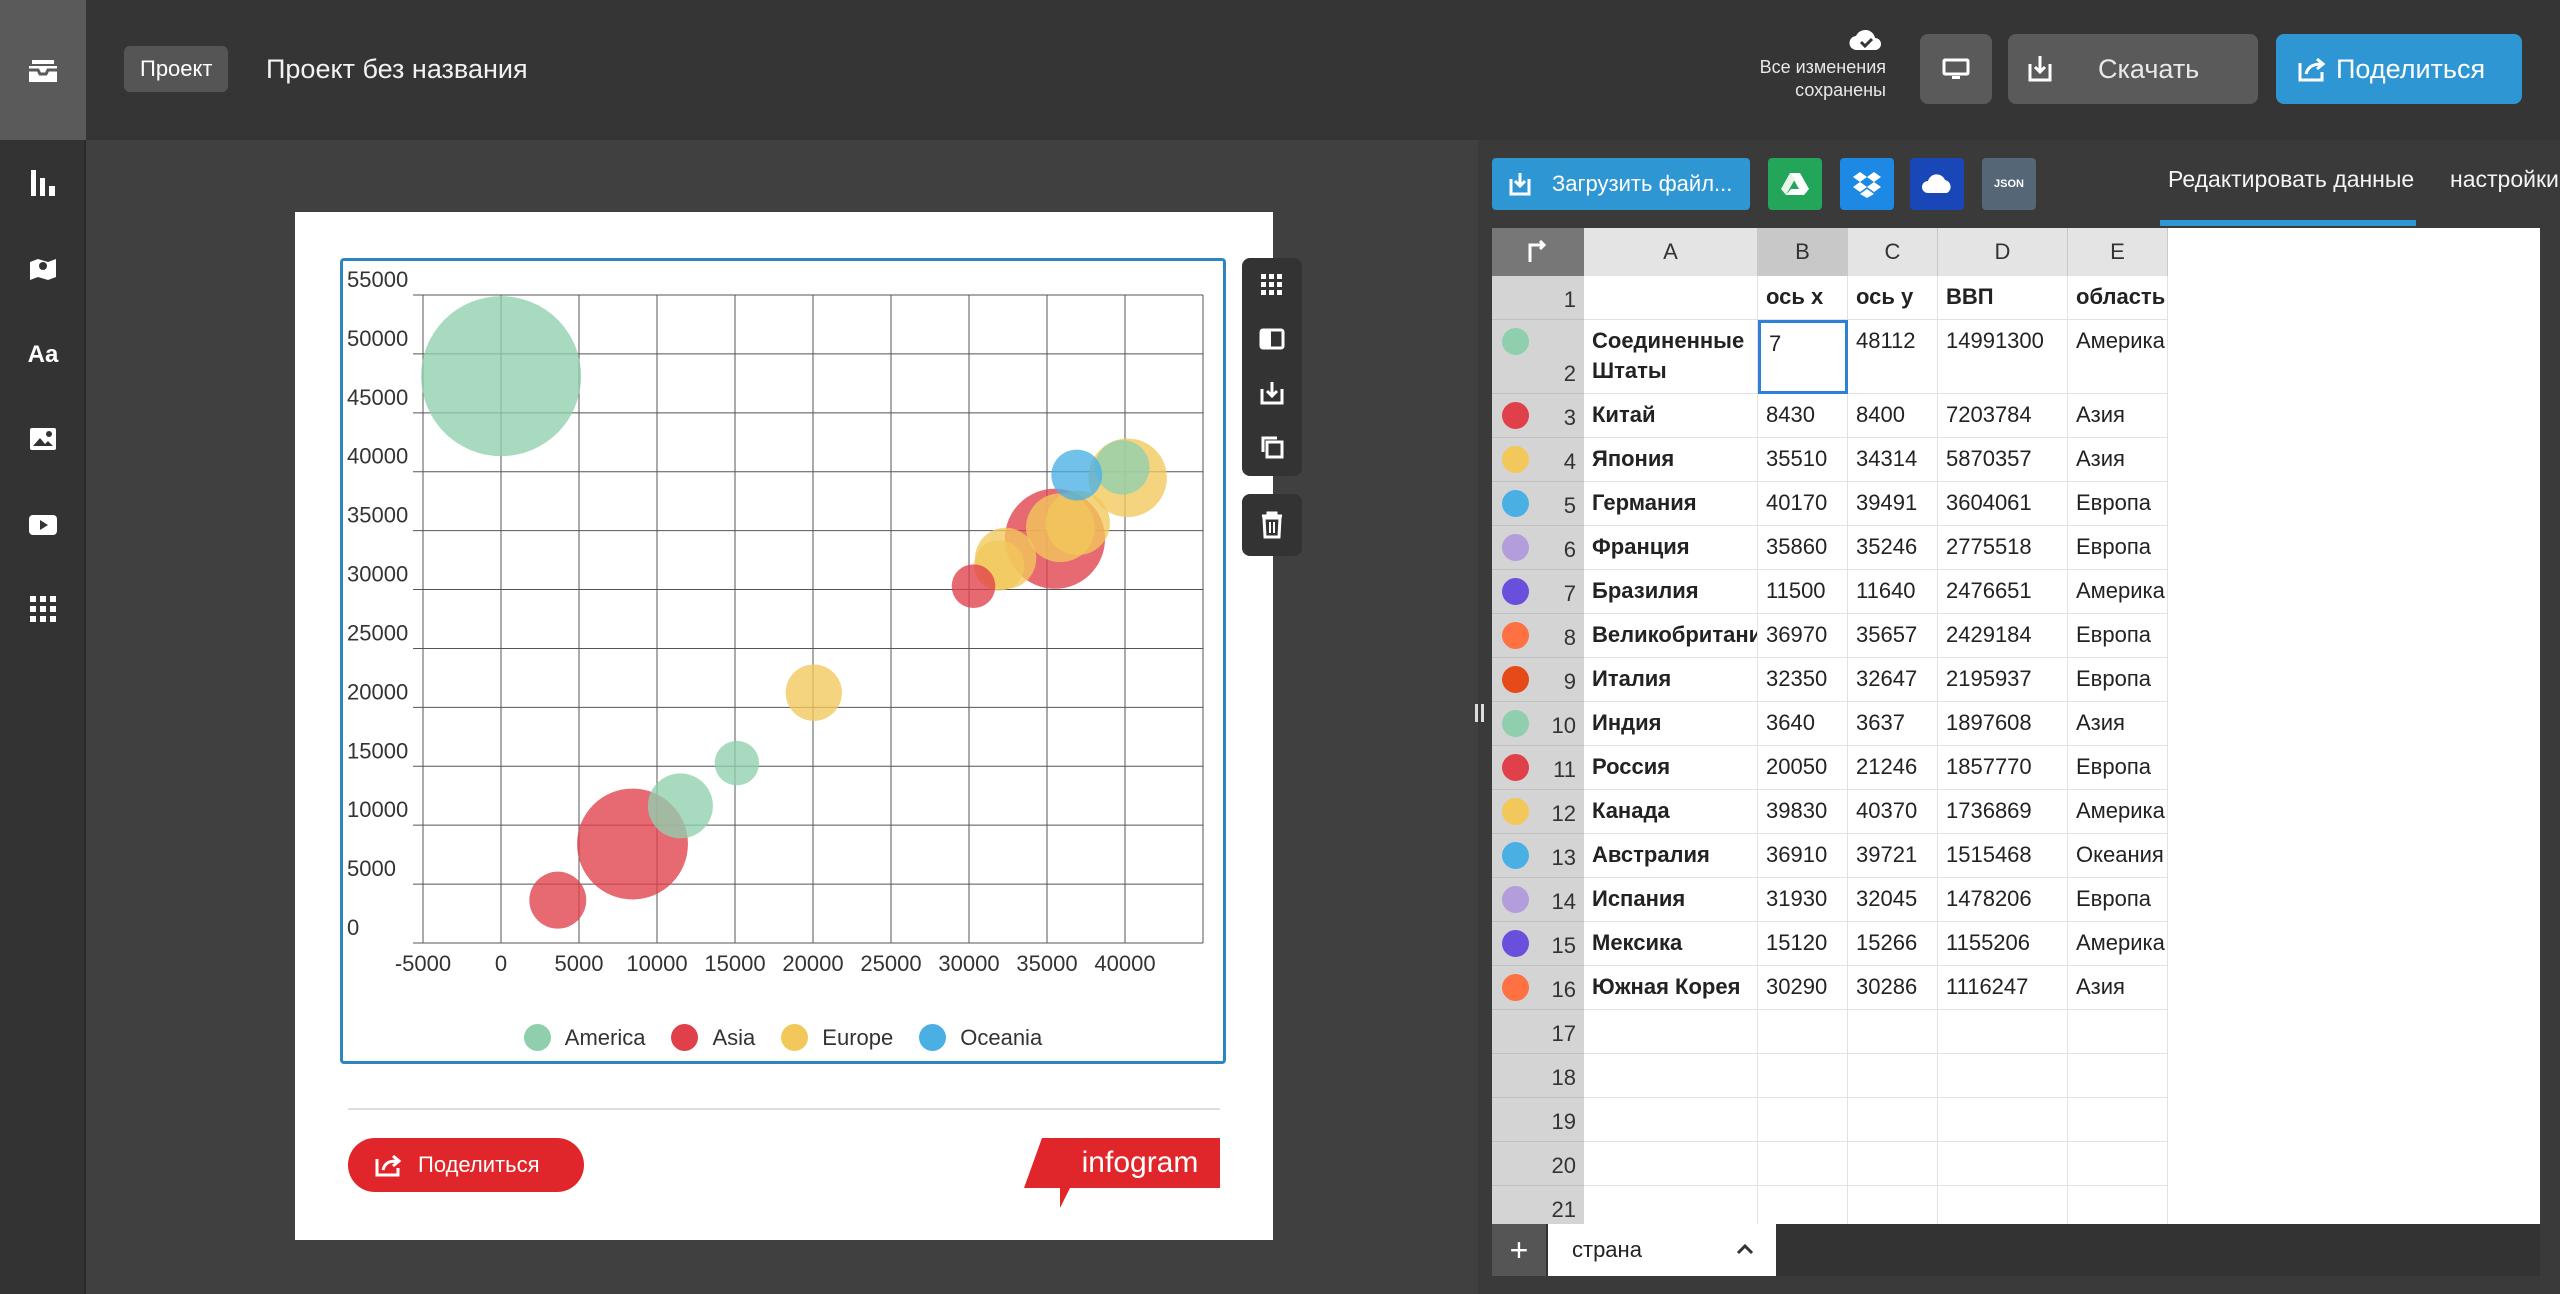 Image resolution: width=2560 pixels, height=1294 pixels. What do you see at coordinates (1538, 856) in the screenshot?
I see `row-header: 13` at bounding box center [1538, 856].